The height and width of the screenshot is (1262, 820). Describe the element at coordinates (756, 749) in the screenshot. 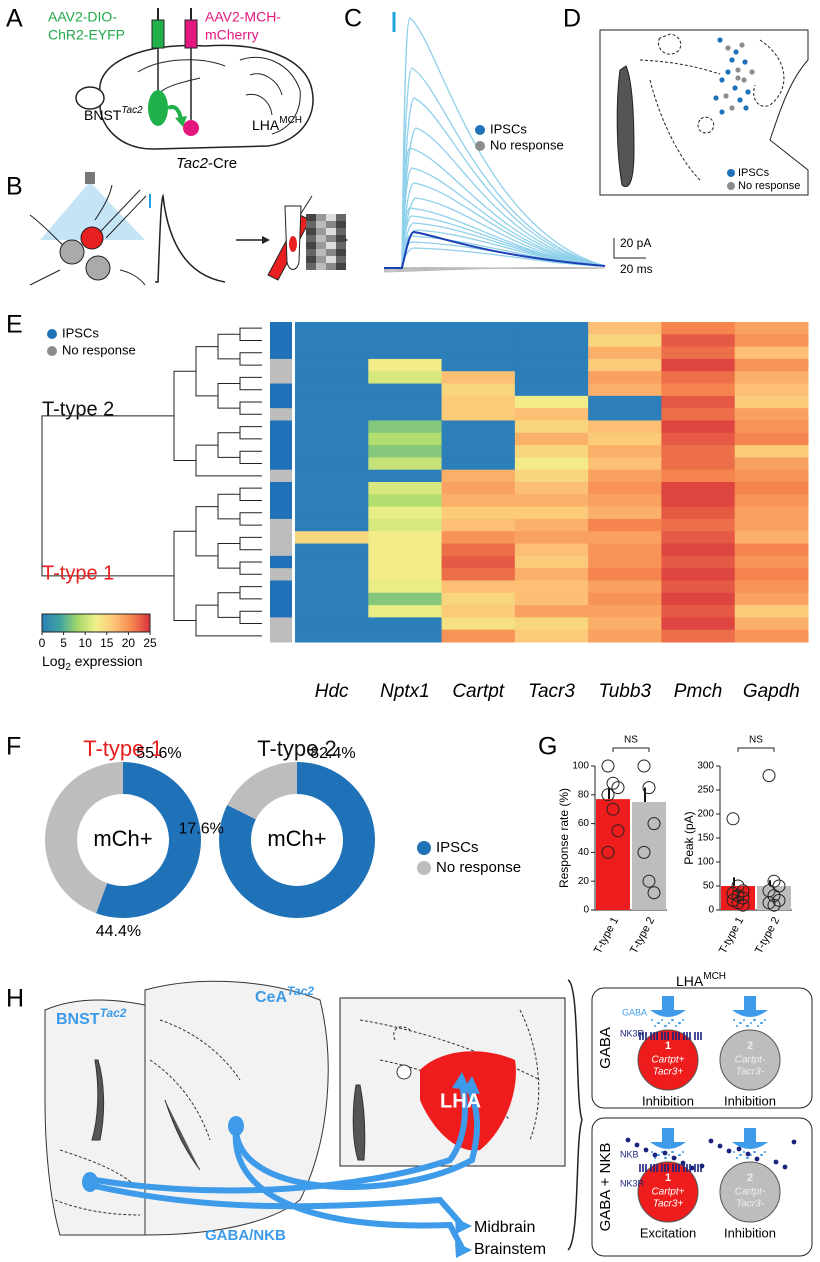

I see `significance-bracket` at that location.